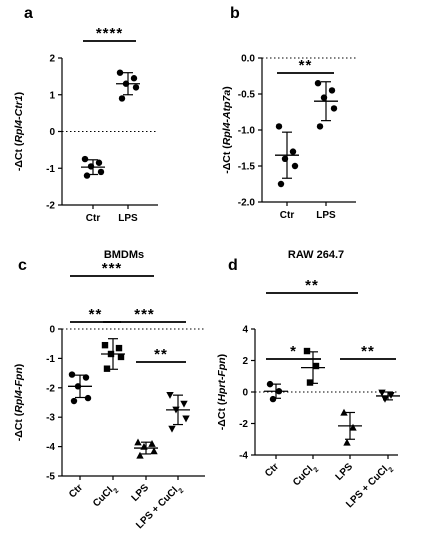 Image resolution: width=428 pixels, height=550 pixels. What do you see at coordinates (247, 95) in the screenshot?
I see `y-tick-label: -0.5` at bounding box center [247, 95].